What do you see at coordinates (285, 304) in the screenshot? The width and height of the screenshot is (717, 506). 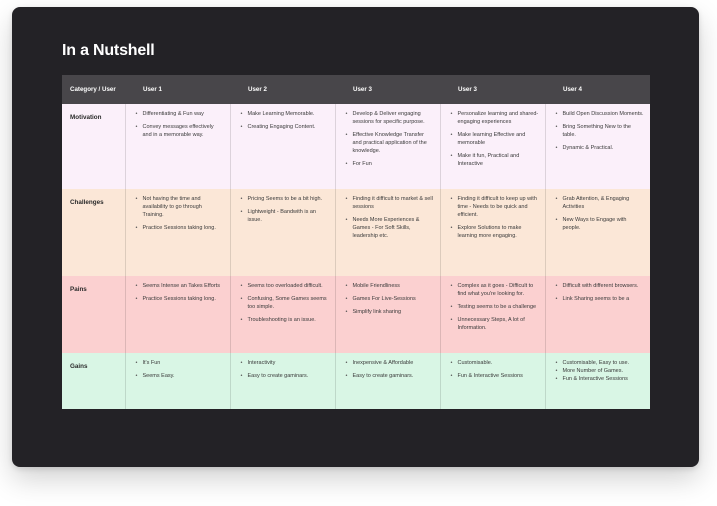 I see `list-item: Confusing, Some Games seems too simple.` at bounding box center [285, 304].